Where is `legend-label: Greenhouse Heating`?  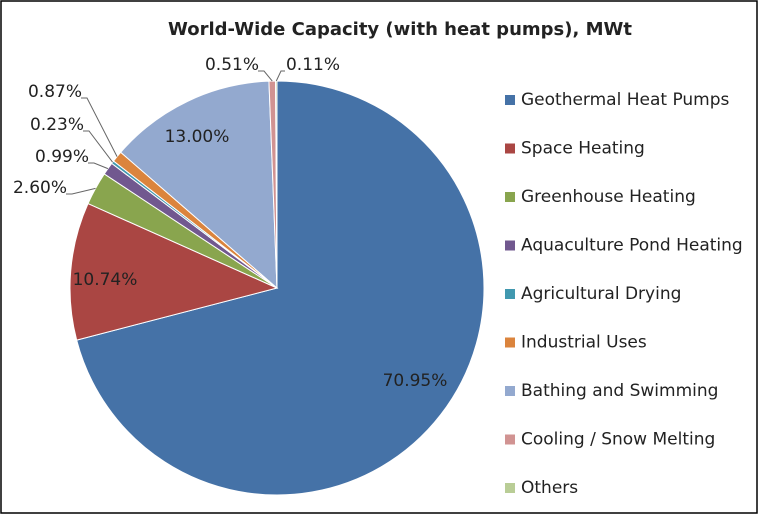
legend-label: Greenhouse Heating is located at coordinates (608, 197).